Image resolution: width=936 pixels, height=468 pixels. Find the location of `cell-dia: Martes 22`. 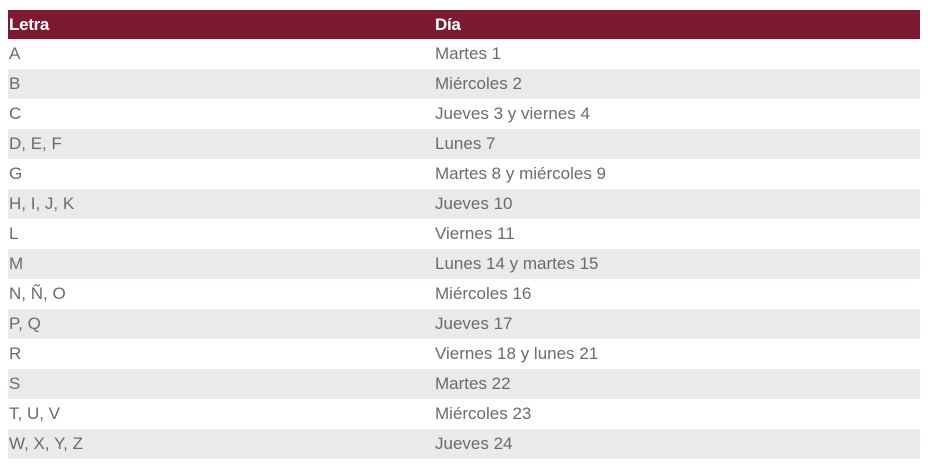

cell-dia: Martes 22 is located at coordinates (677, 384).